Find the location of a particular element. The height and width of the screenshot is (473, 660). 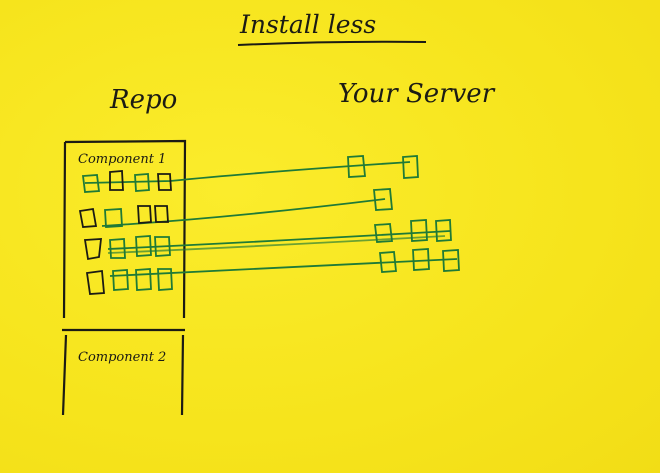

repo-heading: Repo is located at coordinates (143, 100).